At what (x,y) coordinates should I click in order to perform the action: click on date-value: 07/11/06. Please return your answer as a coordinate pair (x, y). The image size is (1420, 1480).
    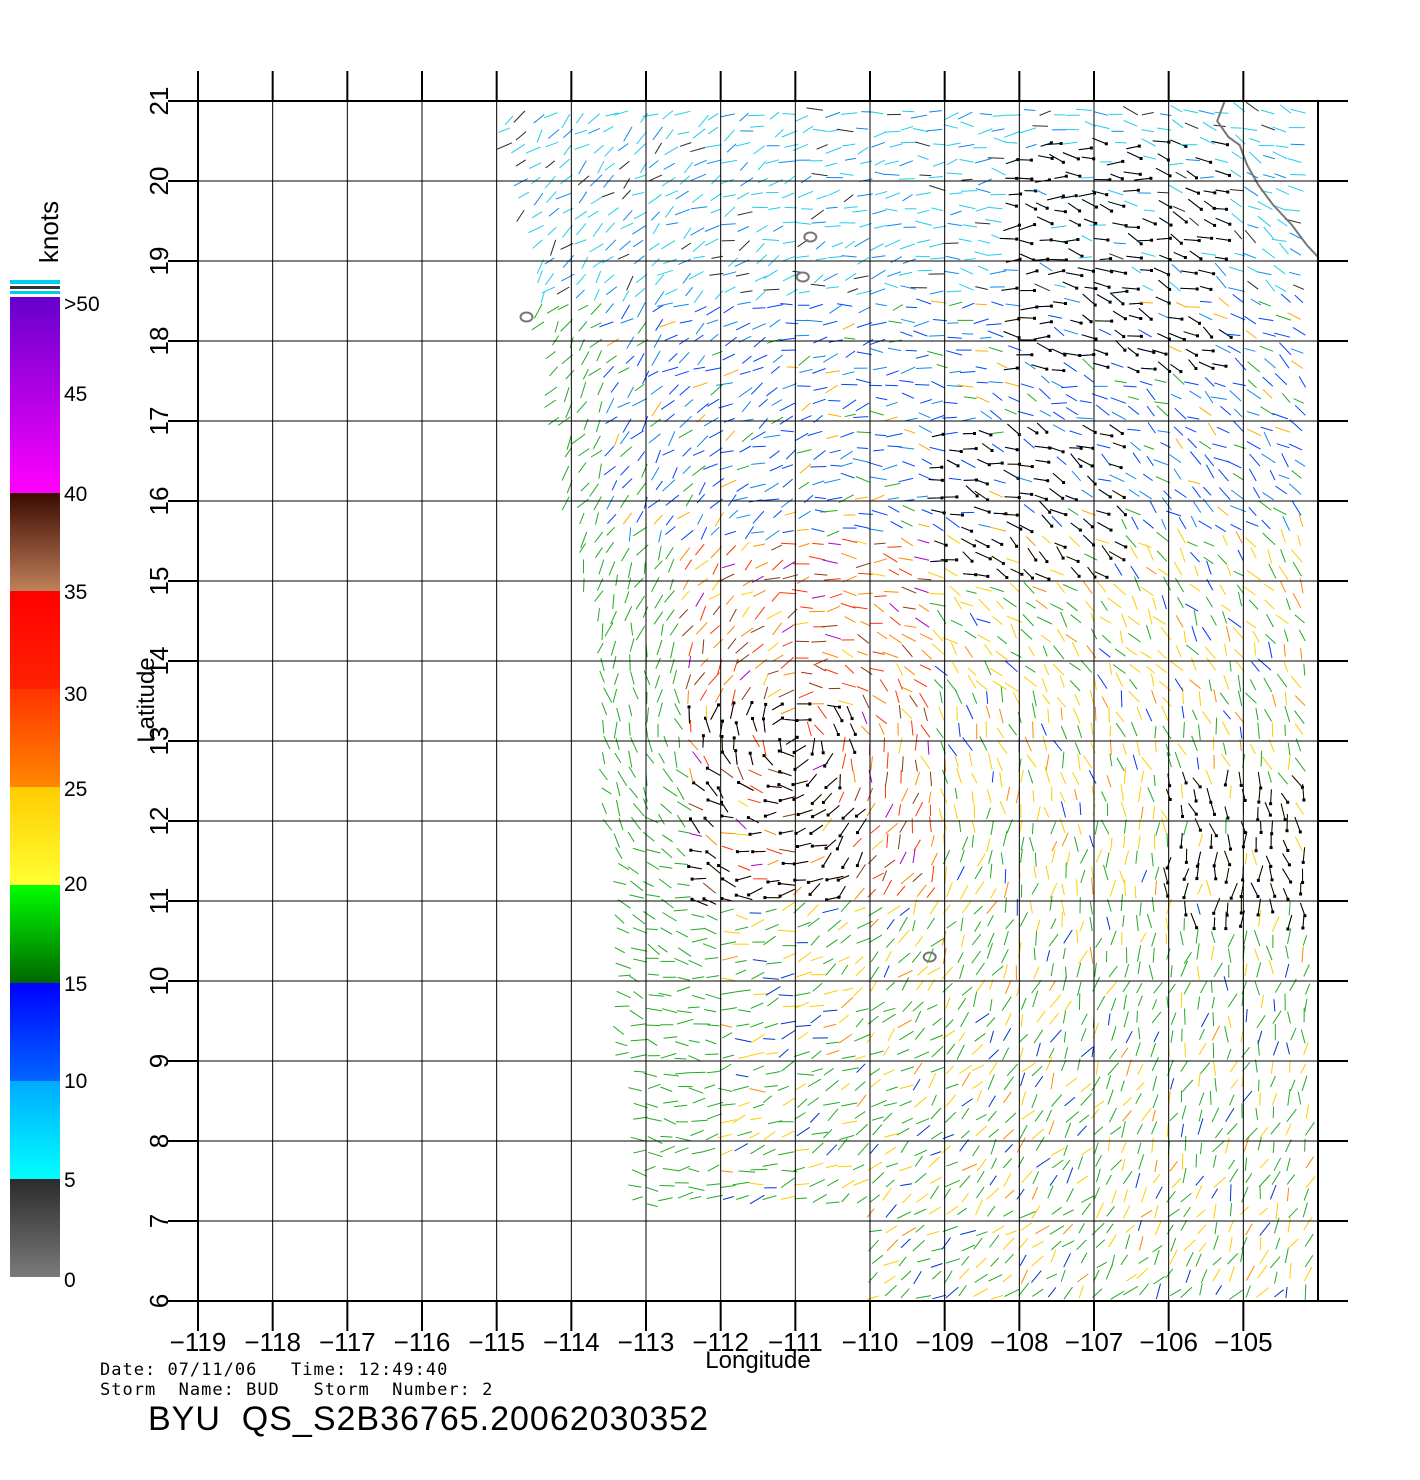
    Looking at the image, I should click on (212, 1370).